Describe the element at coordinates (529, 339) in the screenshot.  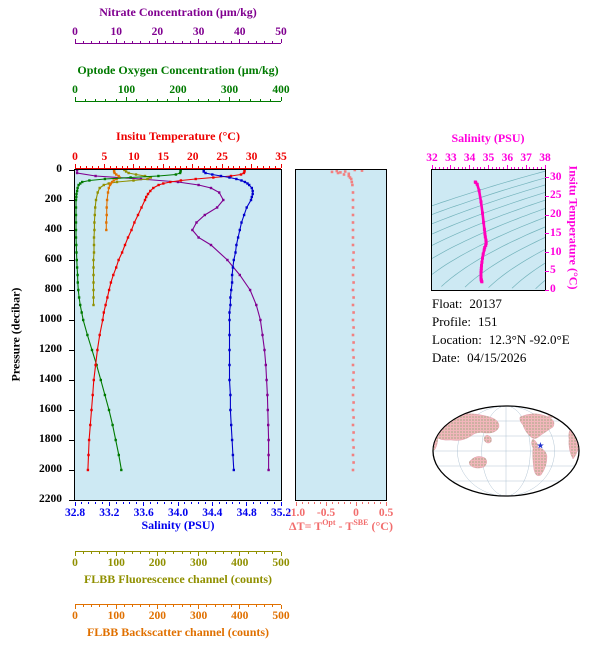
I see `location-value: 12.3°N -92.0°E` at that location.